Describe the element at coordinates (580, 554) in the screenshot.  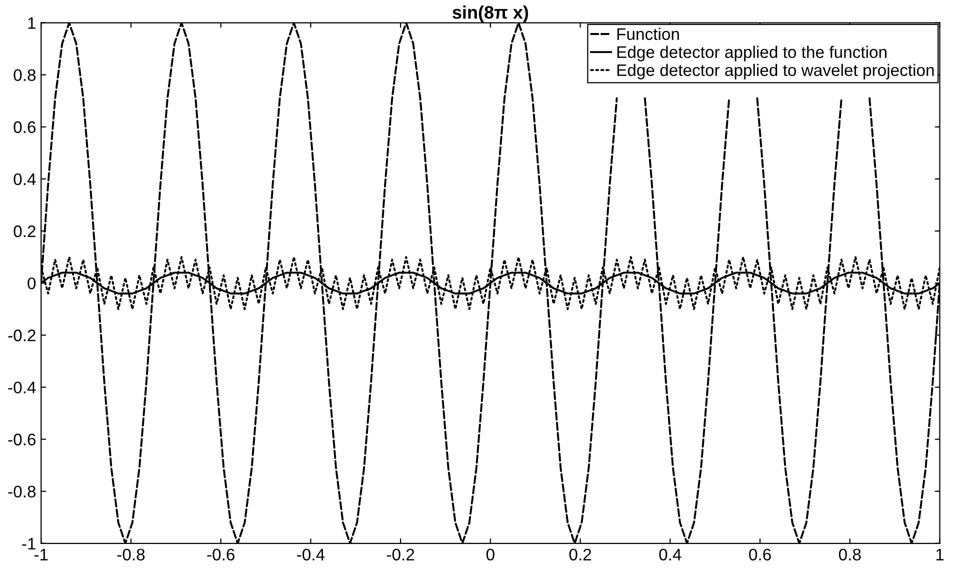
I see `x-tick-label: 0.2` at that location.